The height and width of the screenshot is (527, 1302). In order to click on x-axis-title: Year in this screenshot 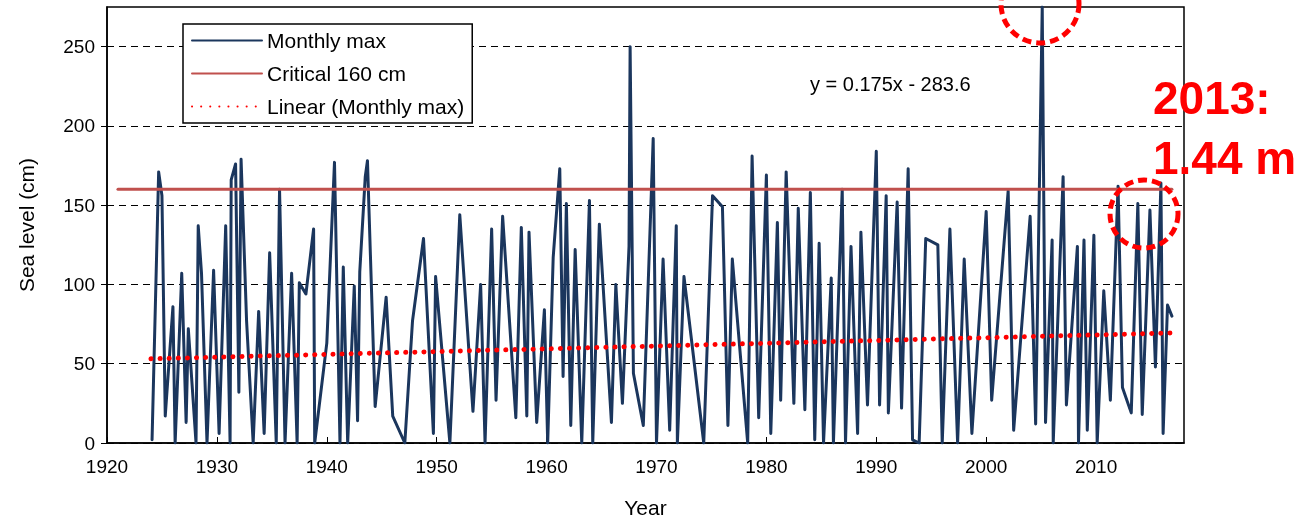, I will do `click(645, 507)`.